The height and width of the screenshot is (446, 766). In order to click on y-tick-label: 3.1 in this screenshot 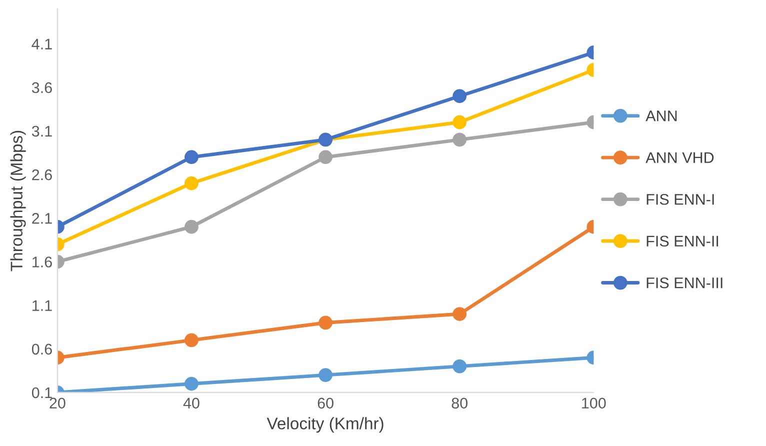, I will do `click(42, 131)`.